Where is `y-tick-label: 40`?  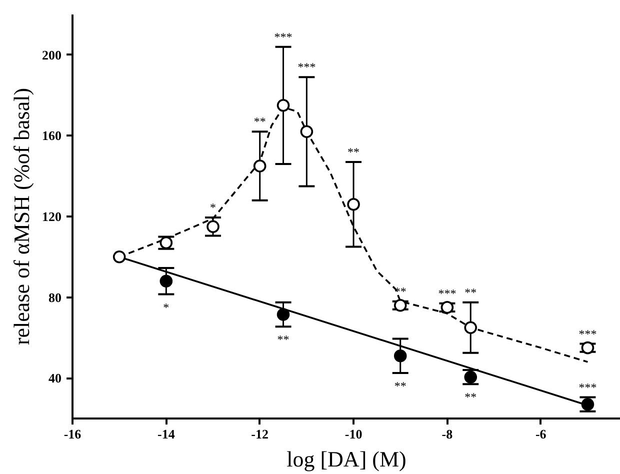 y-tick-label: 40 is located at coordinates (55, 378).